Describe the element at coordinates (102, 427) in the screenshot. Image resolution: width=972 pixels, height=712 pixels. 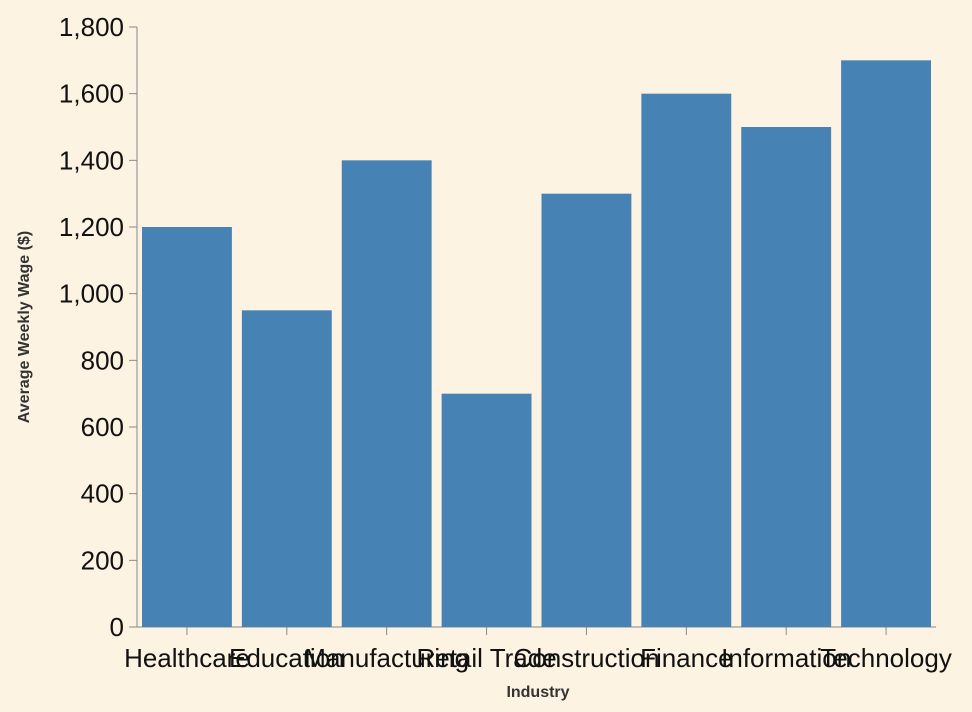
I see `y-tick-label: 600` at that location.